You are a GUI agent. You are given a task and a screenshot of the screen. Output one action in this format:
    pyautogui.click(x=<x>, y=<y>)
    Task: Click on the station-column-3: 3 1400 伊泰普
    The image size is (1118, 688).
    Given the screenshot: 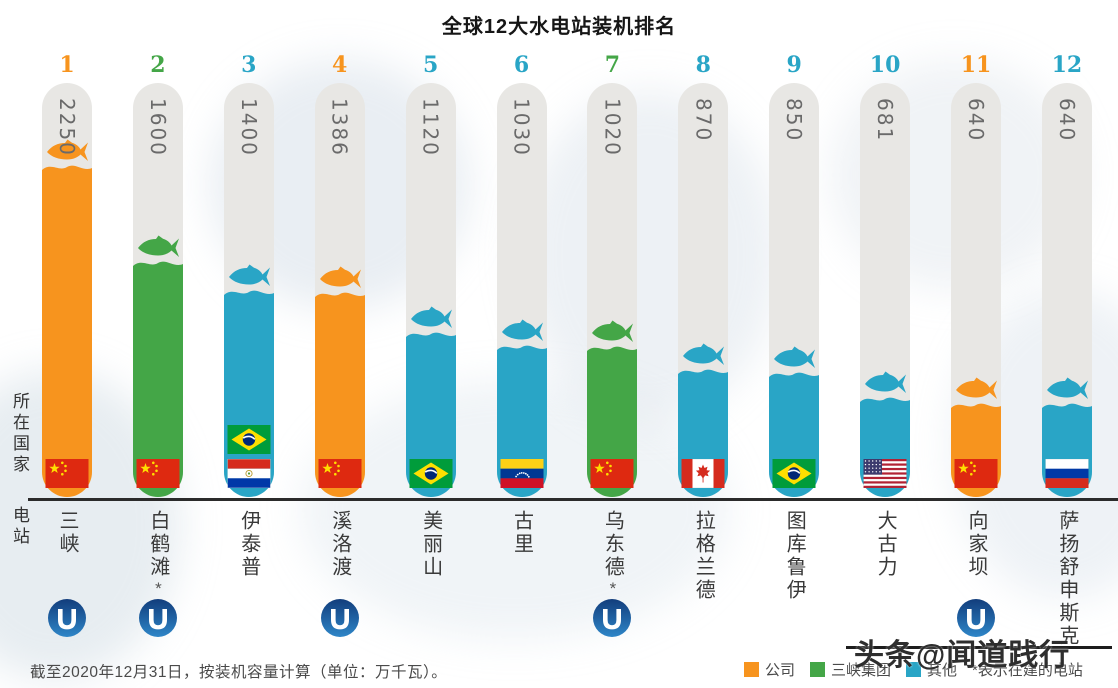 What is the action you would take?
    pyautogui.click(x=248, y=367)
    